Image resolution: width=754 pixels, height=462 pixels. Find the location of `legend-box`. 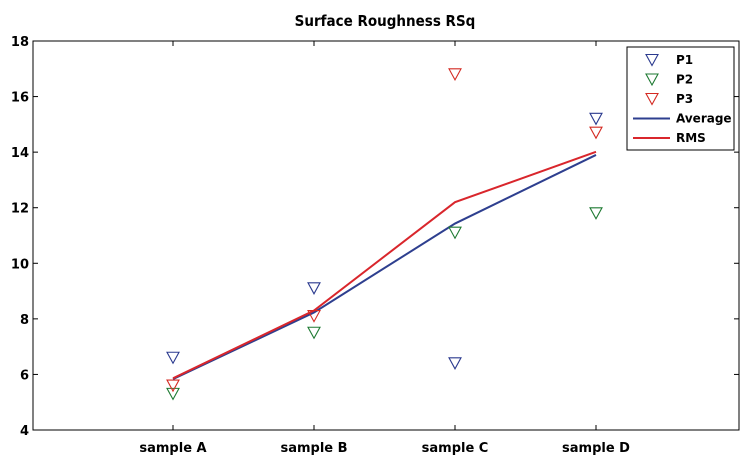

legend-box is located at coordinates (680, 98).